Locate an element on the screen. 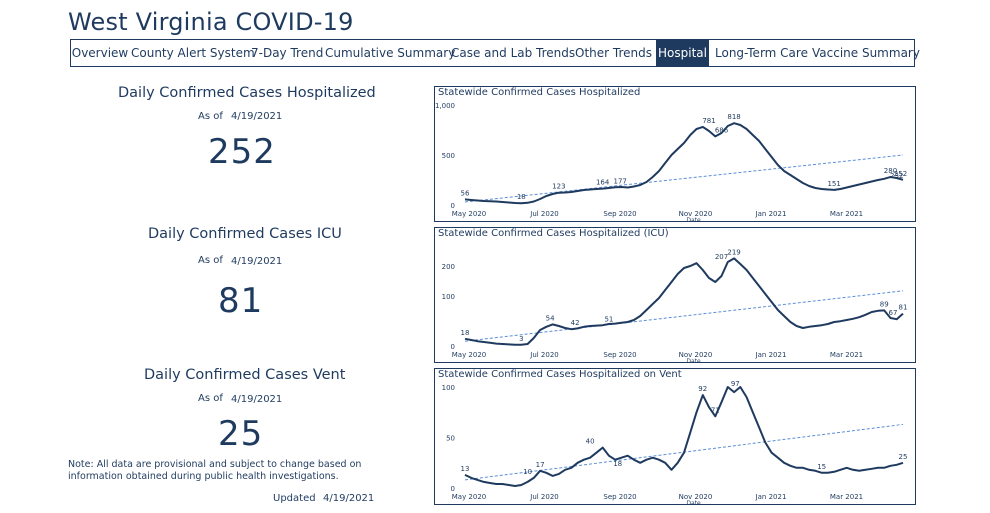 This screenshot has height=513, width=990. updated-label: Updated is located at coordinates (294, 498).